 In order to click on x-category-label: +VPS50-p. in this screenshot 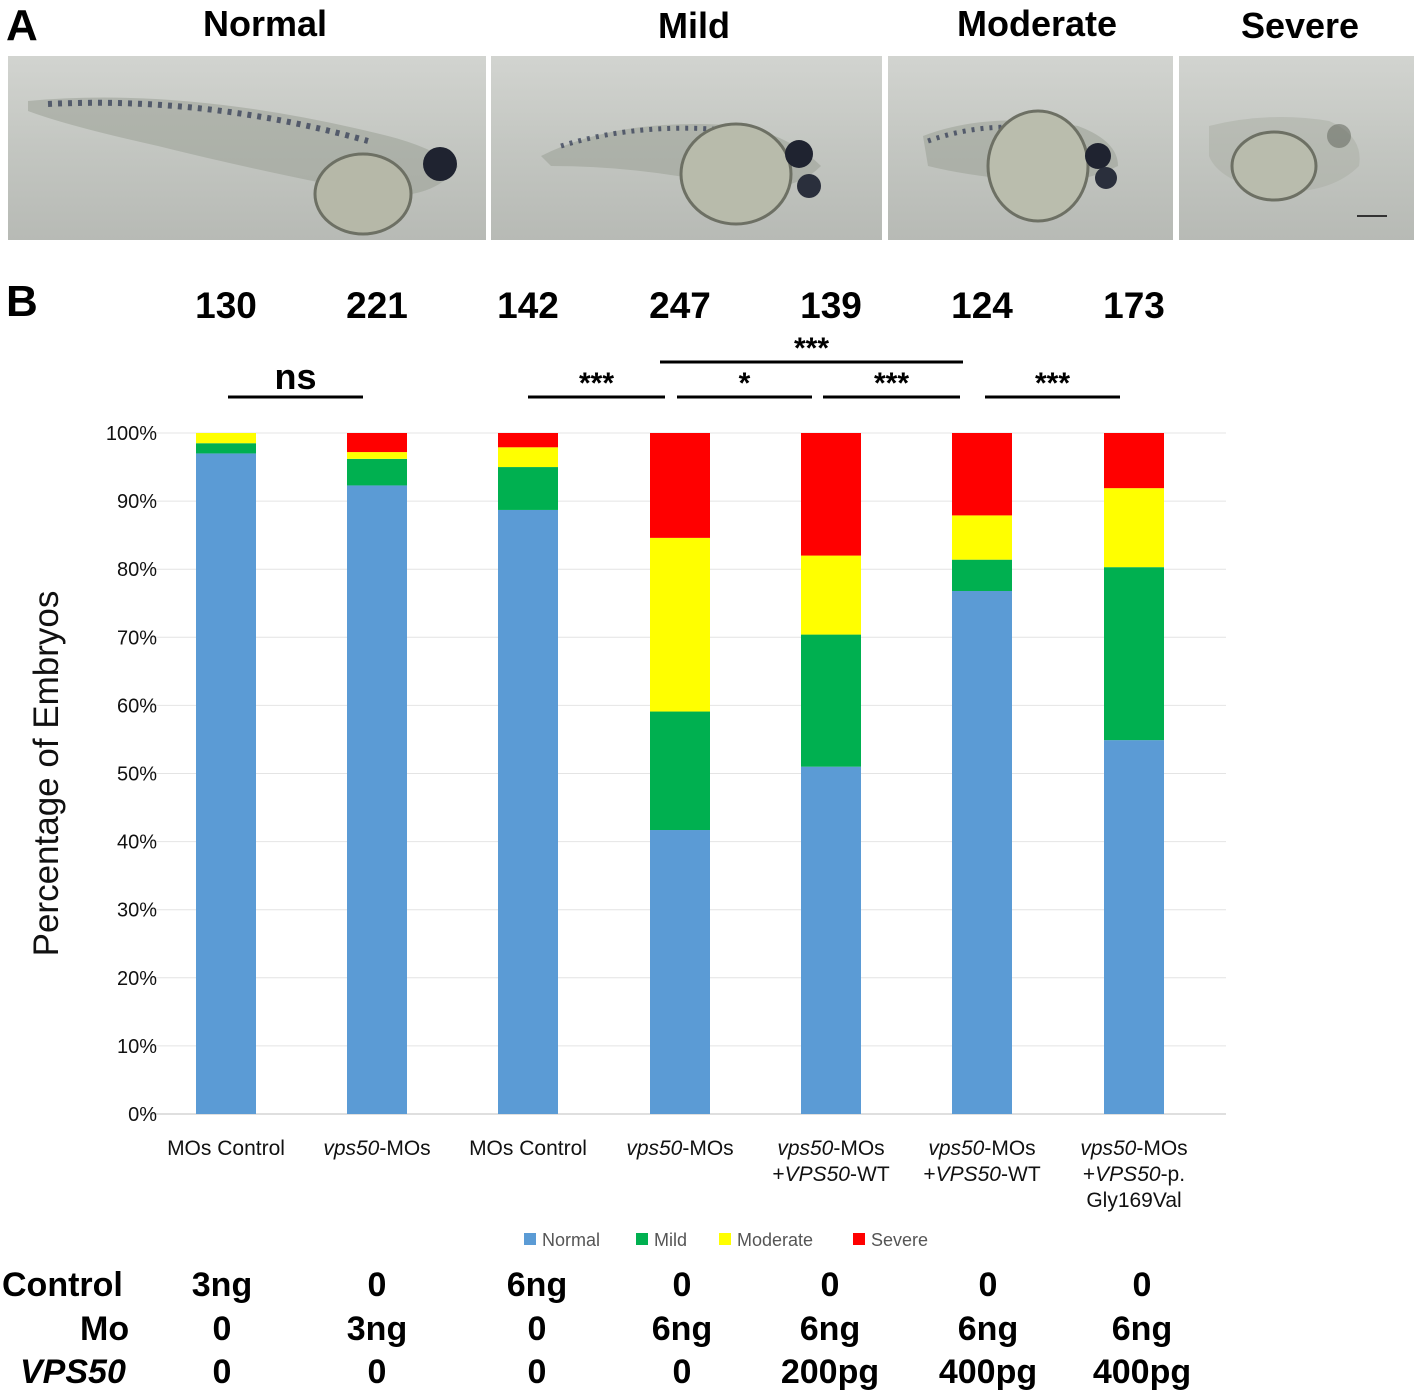, I will do `click(1134, 1174)`.